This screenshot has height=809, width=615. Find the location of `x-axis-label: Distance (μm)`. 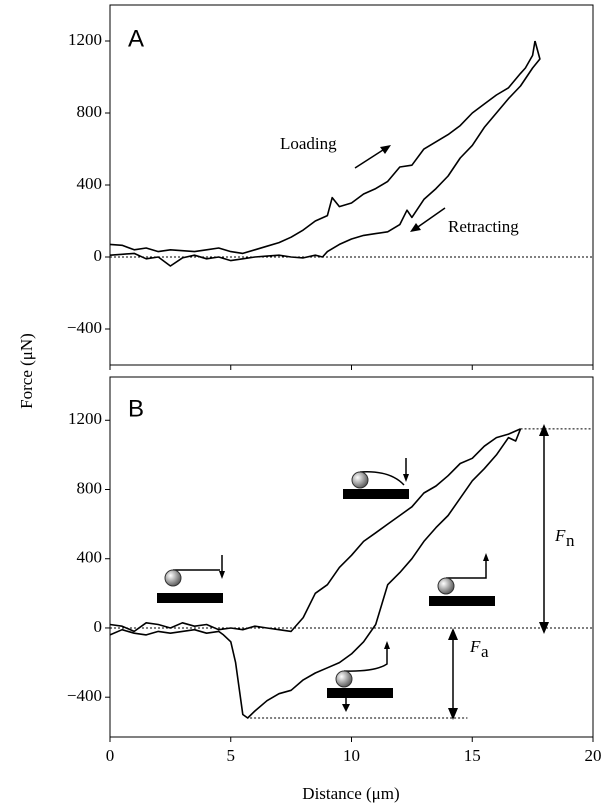

x-axis-label: Distance (μm) is located at coordinates (350, 793).